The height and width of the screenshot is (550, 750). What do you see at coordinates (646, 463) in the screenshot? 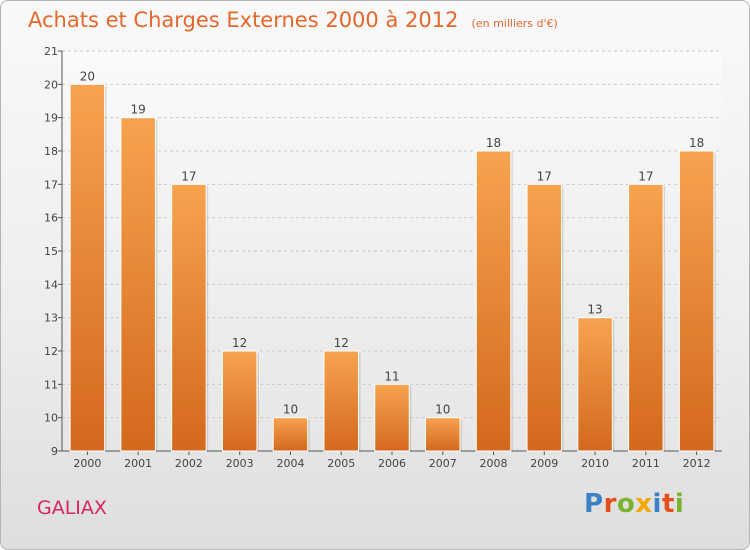
I see `x-tick-label: 2011` at bounding box center [646, 463].